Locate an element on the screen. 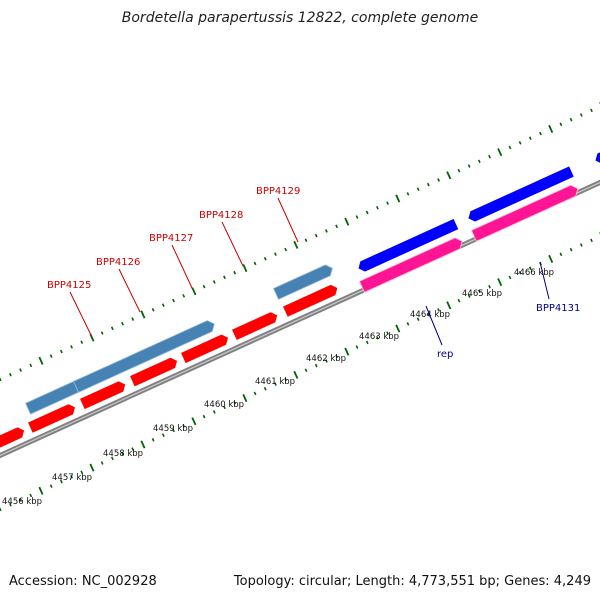 The image size is (600, 600). gene-label: BPP4131 is located at coordinates (558, 308).